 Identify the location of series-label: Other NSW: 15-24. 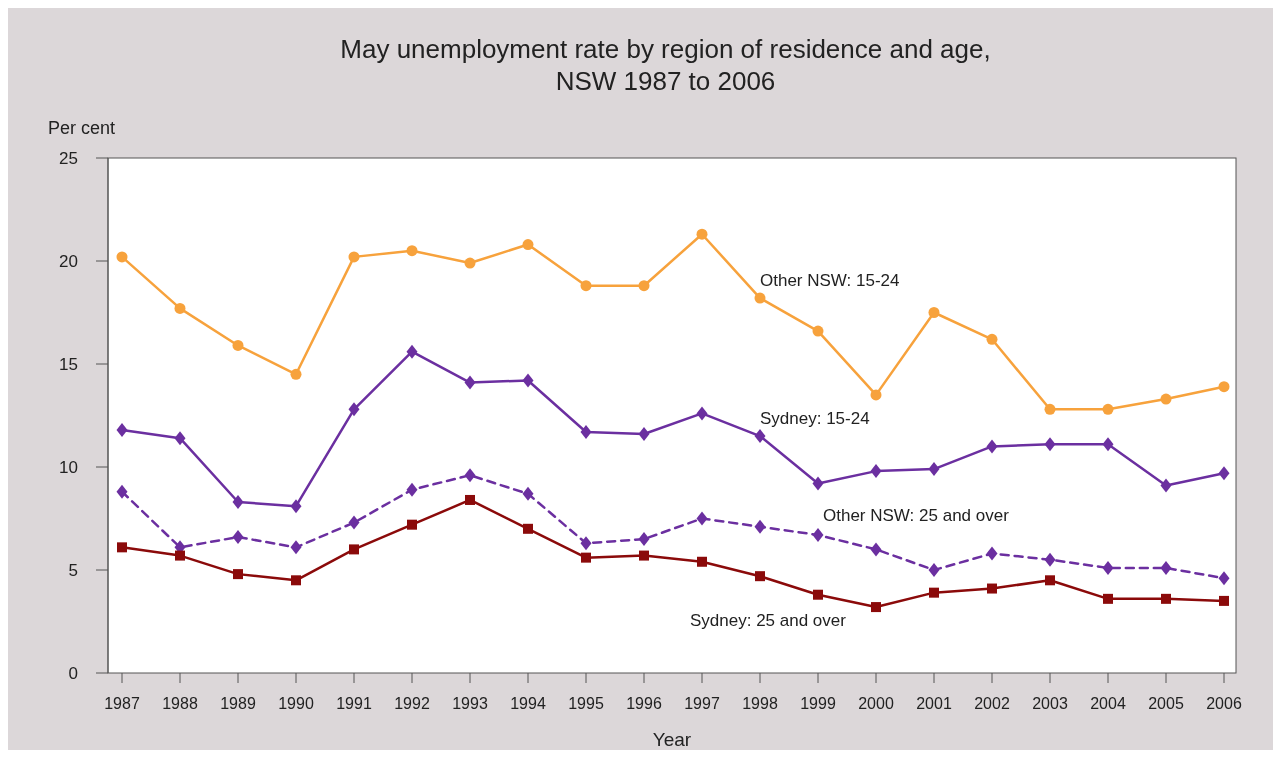
(830, 281).